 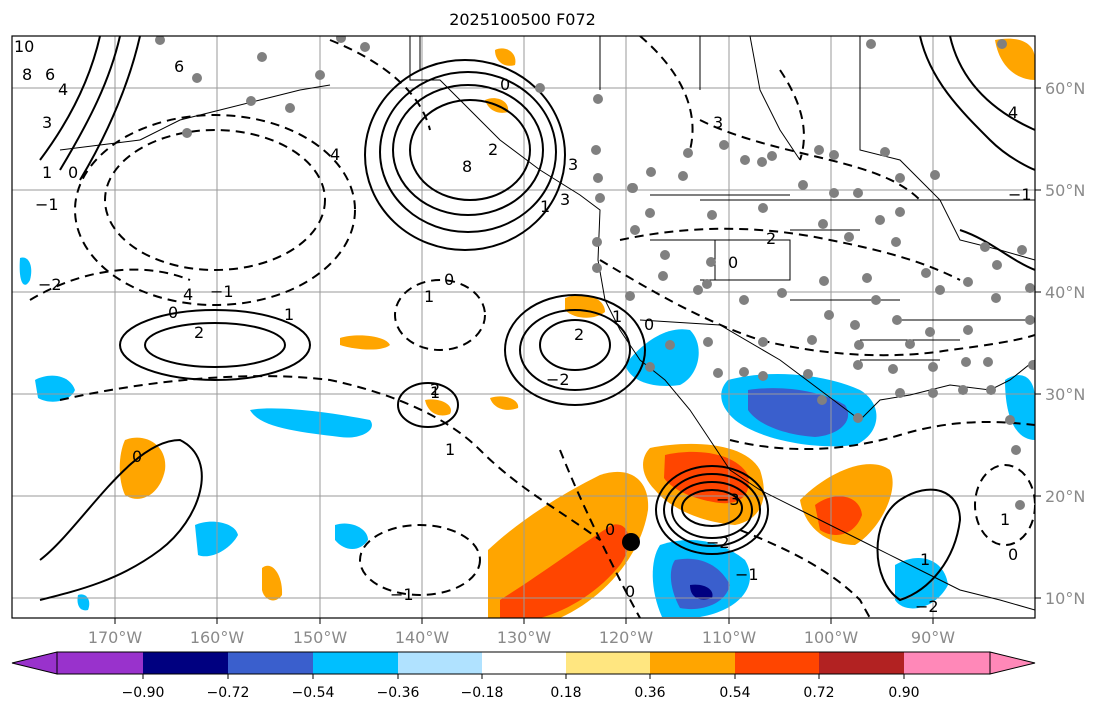 I want to click on colorbar-extend-high, so click(x=1012, y=663).